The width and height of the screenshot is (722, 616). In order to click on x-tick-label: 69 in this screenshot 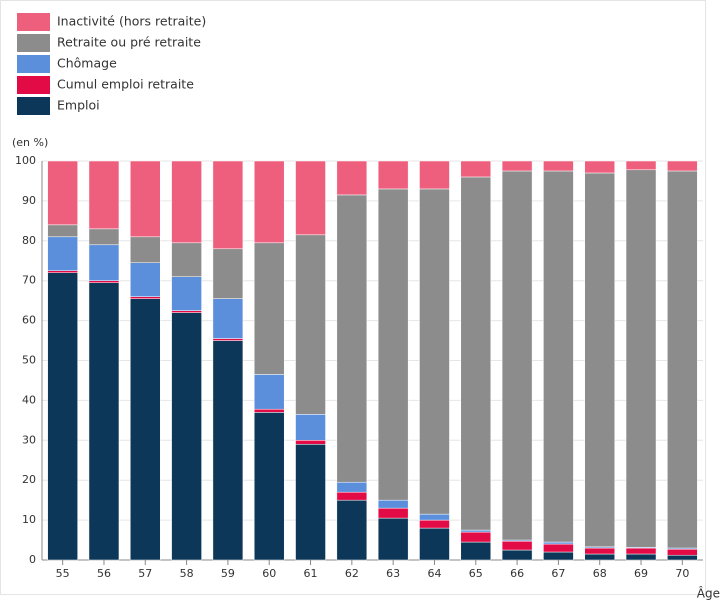, I will do `click(641, 573)`.